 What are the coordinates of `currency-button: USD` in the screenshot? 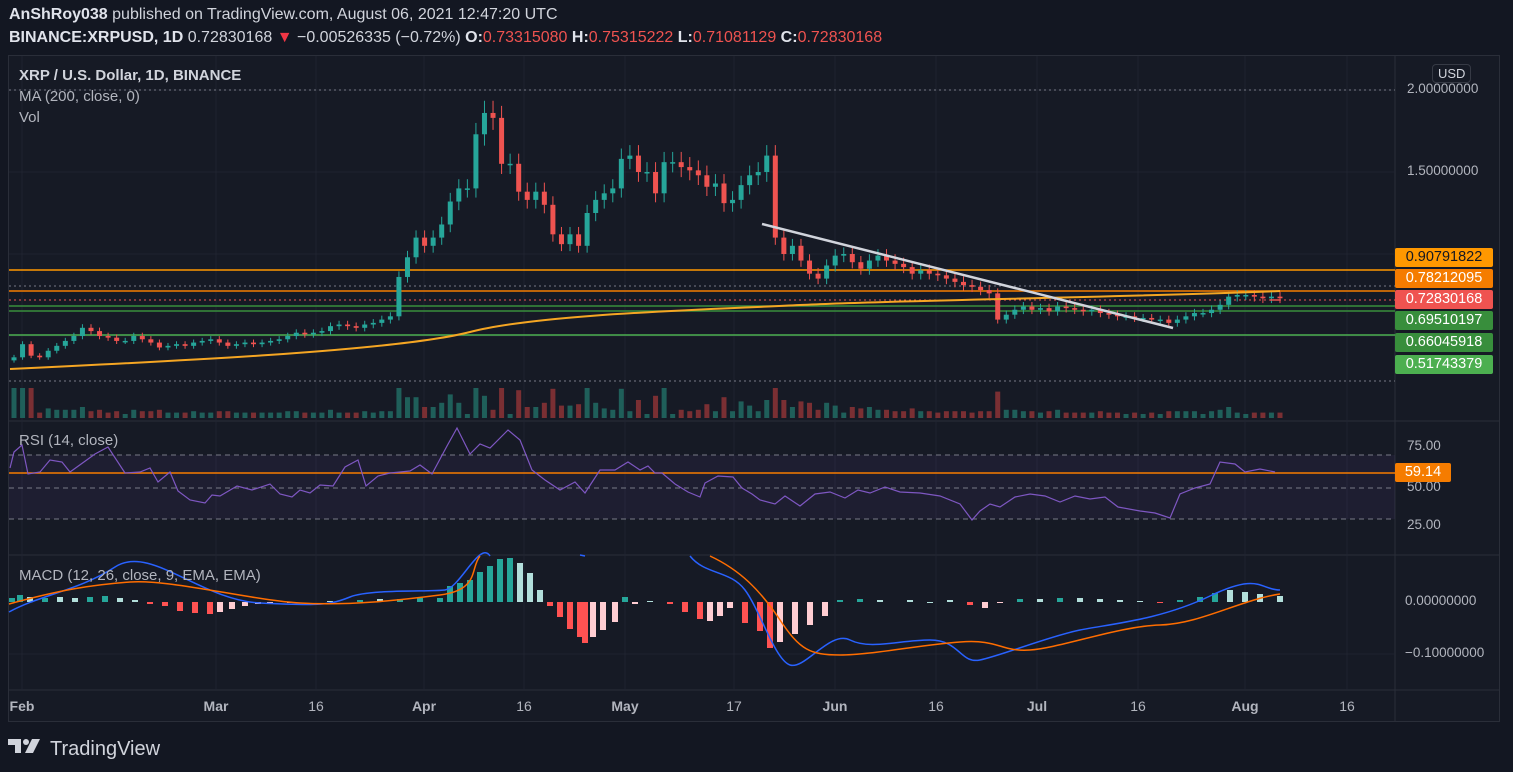 It's located at (1452, 73).